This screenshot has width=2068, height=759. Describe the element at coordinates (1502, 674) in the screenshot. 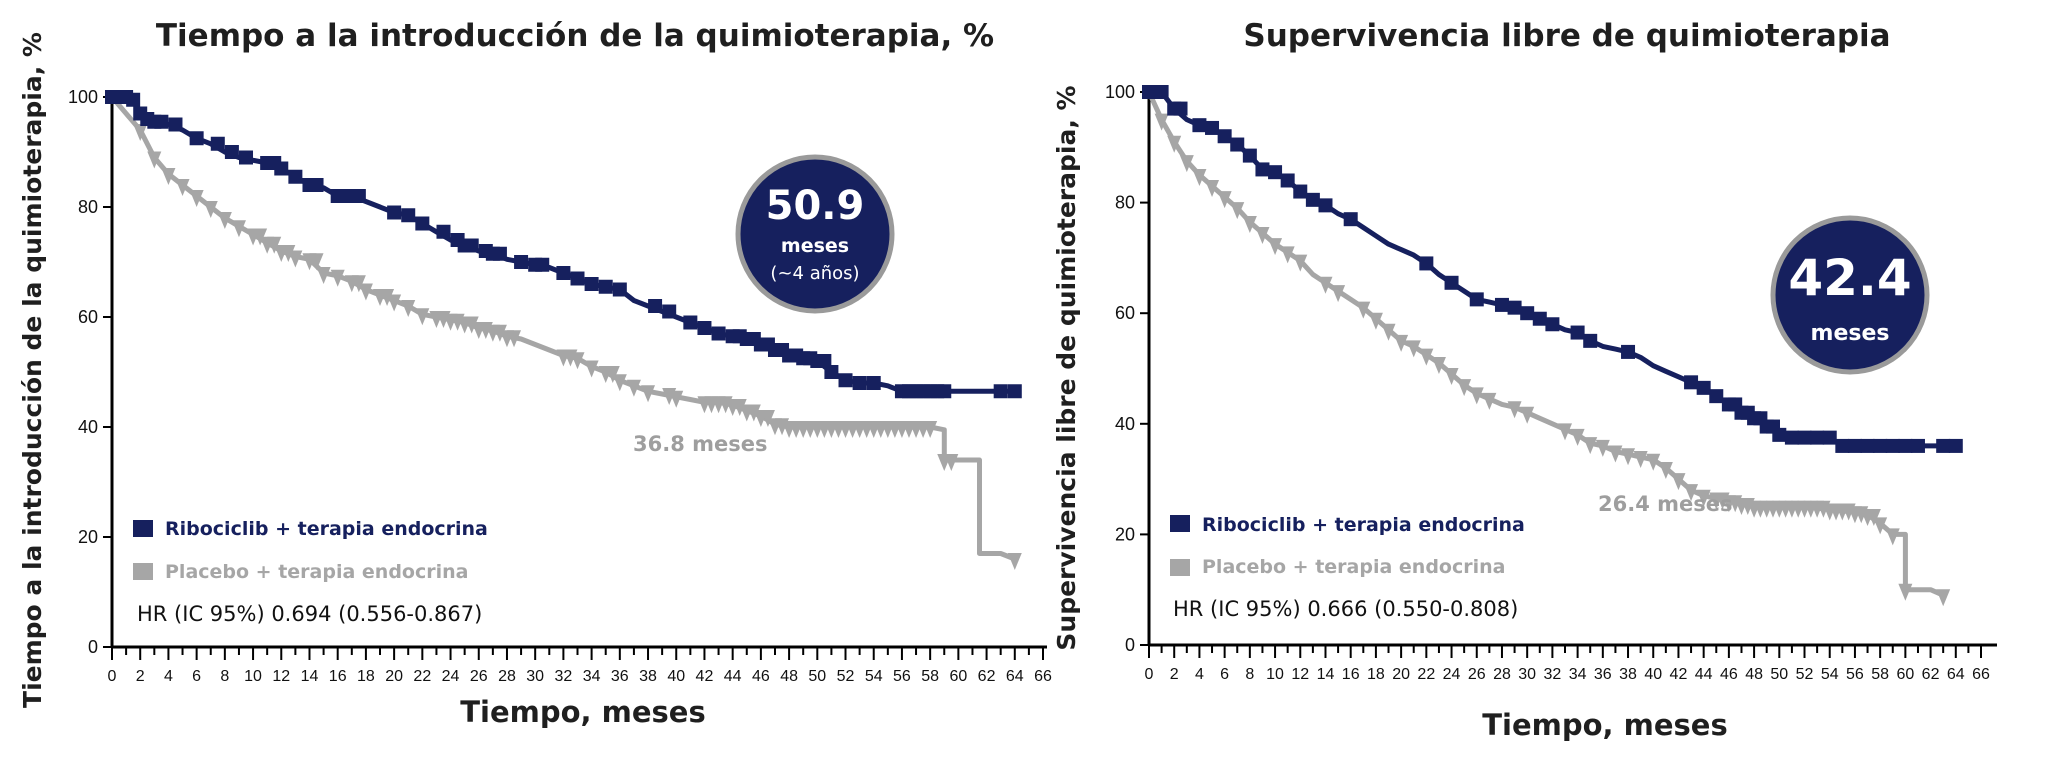

I see `x-tick-label: 28` at that location.